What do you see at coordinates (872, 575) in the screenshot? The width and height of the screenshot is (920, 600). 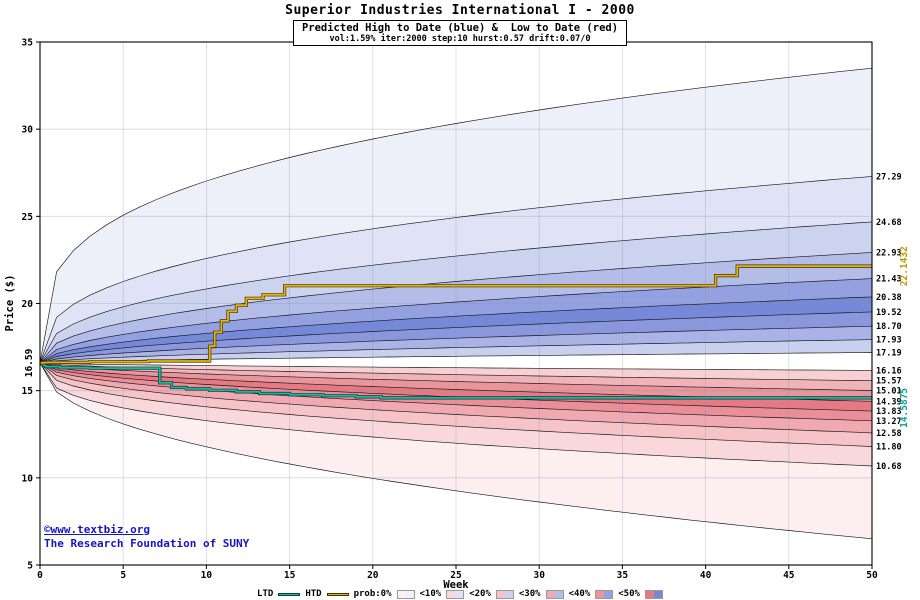 I see `x-tick-label: 50` at bounding box center [872, 575].